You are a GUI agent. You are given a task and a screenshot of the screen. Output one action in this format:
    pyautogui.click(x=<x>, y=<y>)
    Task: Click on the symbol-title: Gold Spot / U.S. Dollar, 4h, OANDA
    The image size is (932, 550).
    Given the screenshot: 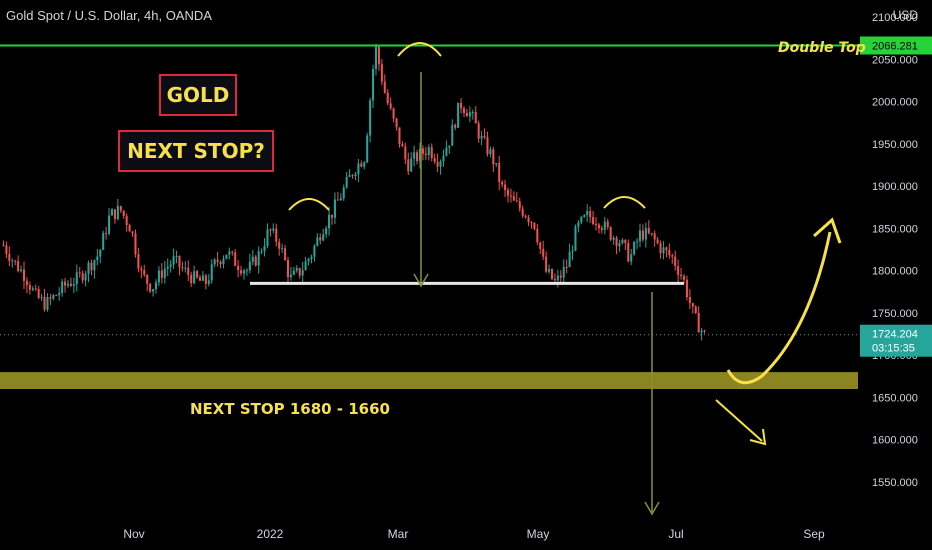 What is the action you would take?
    pyautogui.click(x=109, y=15)
    